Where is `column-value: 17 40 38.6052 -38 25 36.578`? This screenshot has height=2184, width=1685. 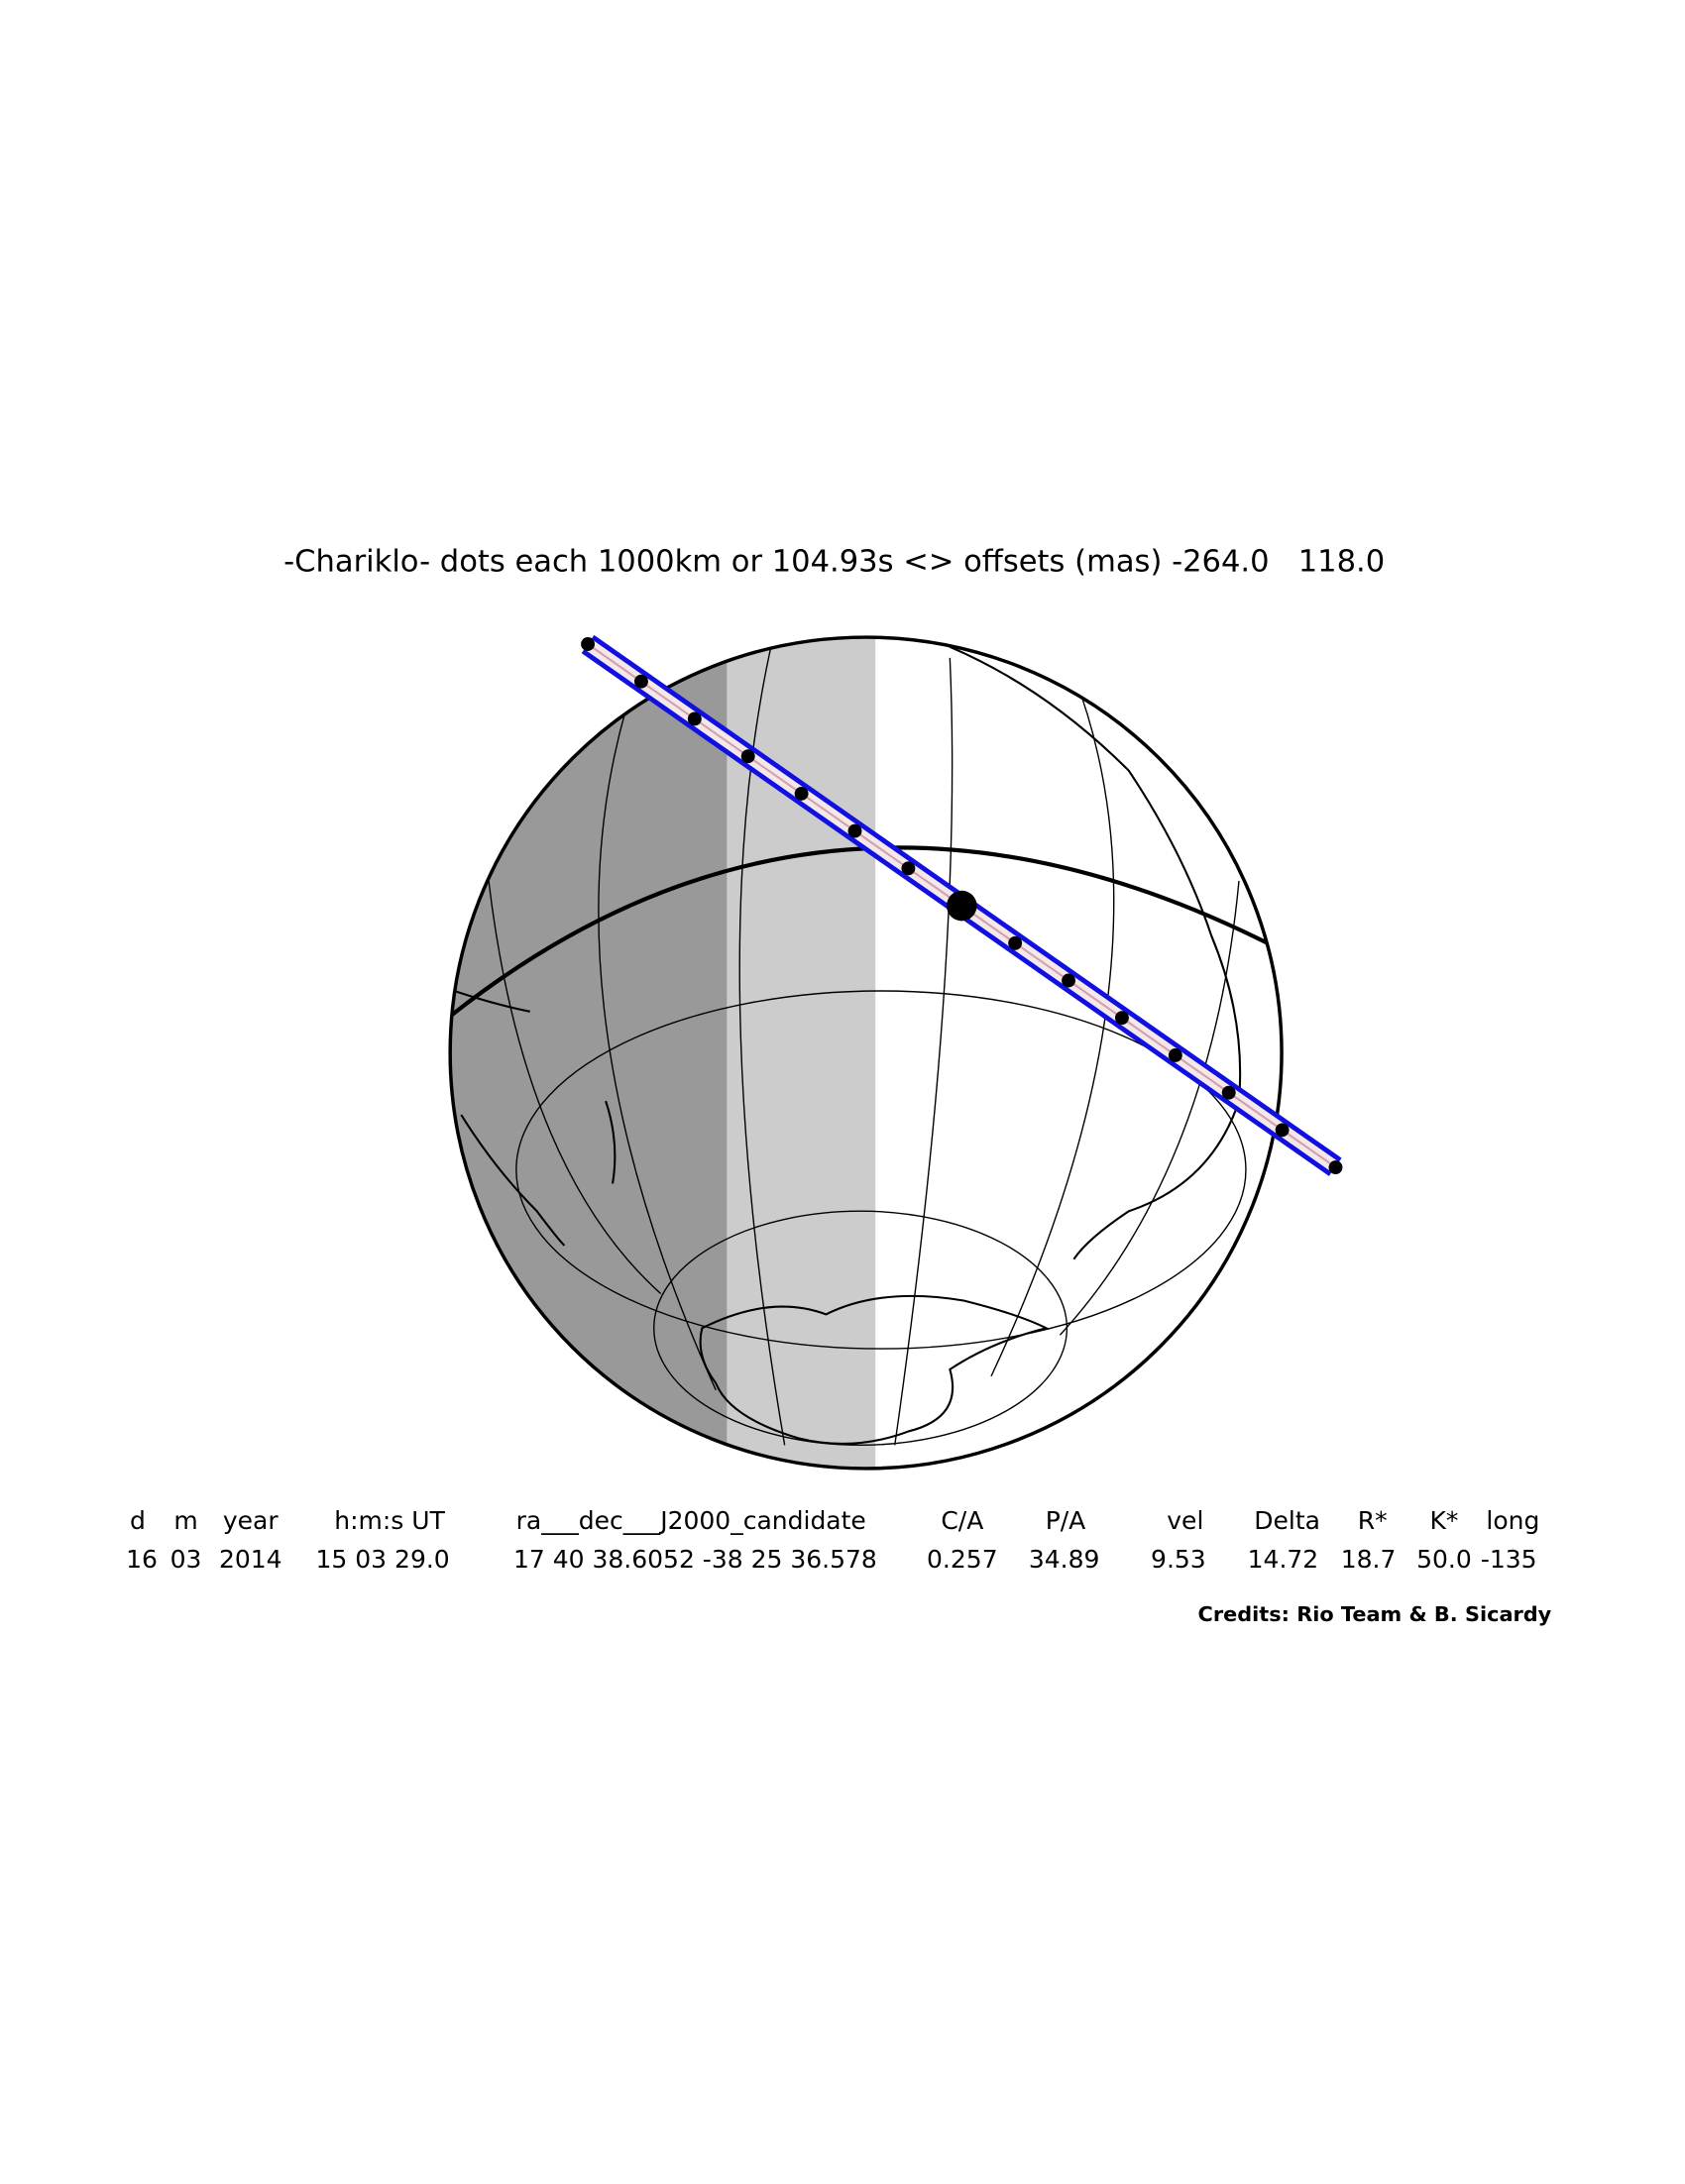 column-value: 17 40 38.6052 -38 25 36.578 is located at coordinates (695, 1559).